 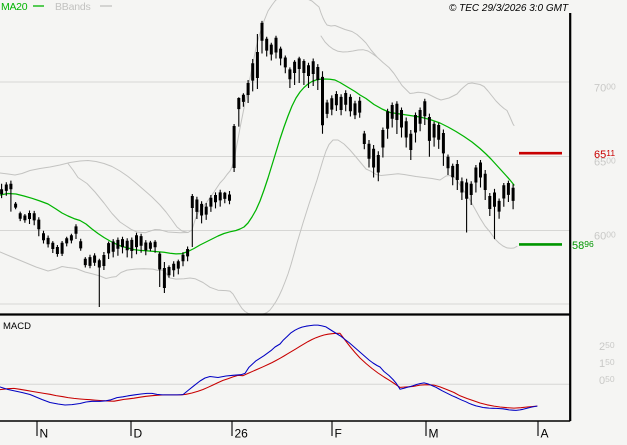 I want to click on svg-text: 7000, so click(x=605, y=87).